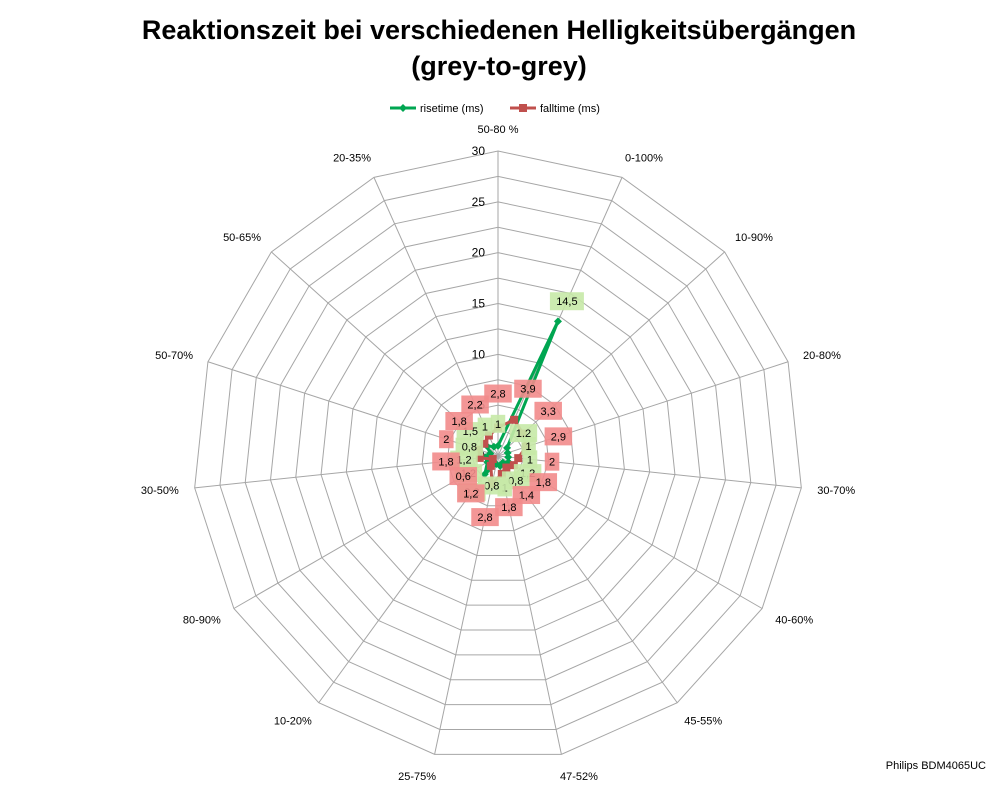  Describe the element at coordinates (794, 621) in the screenshot. I see `category-label: 40-60%` at that location.